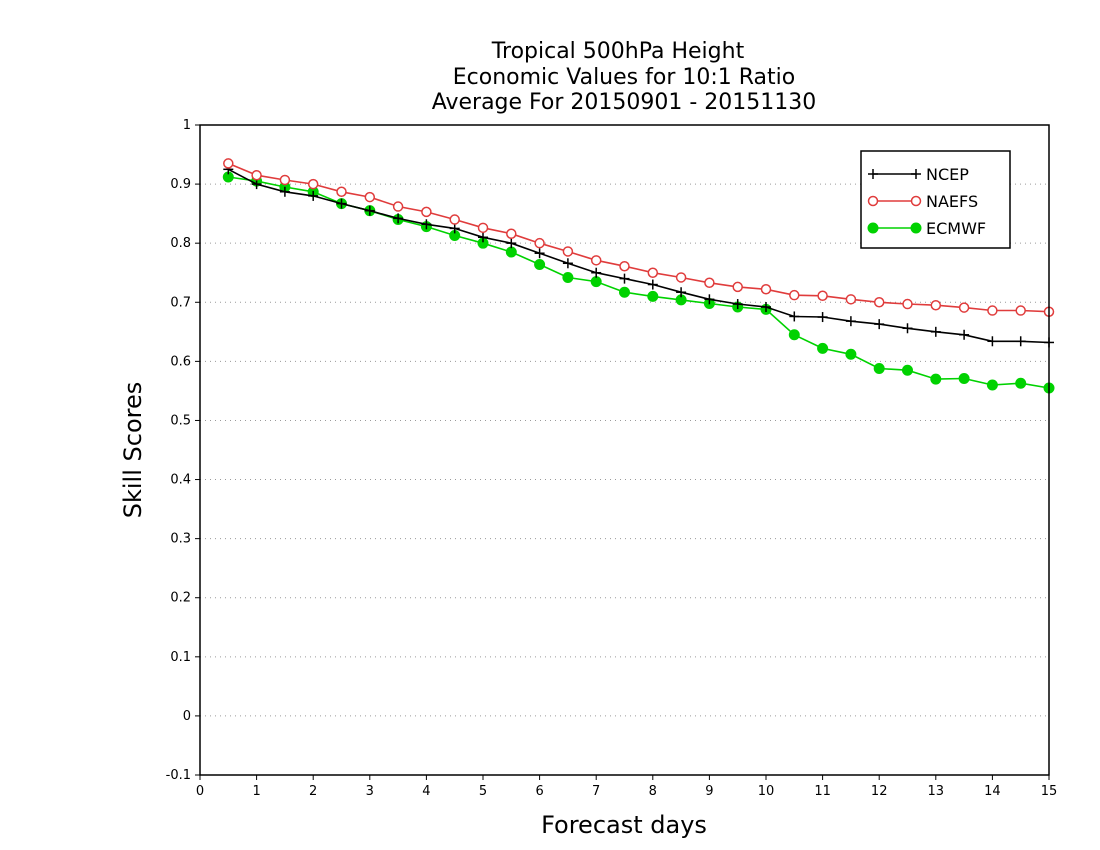 The height and width of the screenshot is (850, 1100). I want to click on y-tick-label: 1, so click(187, 125).